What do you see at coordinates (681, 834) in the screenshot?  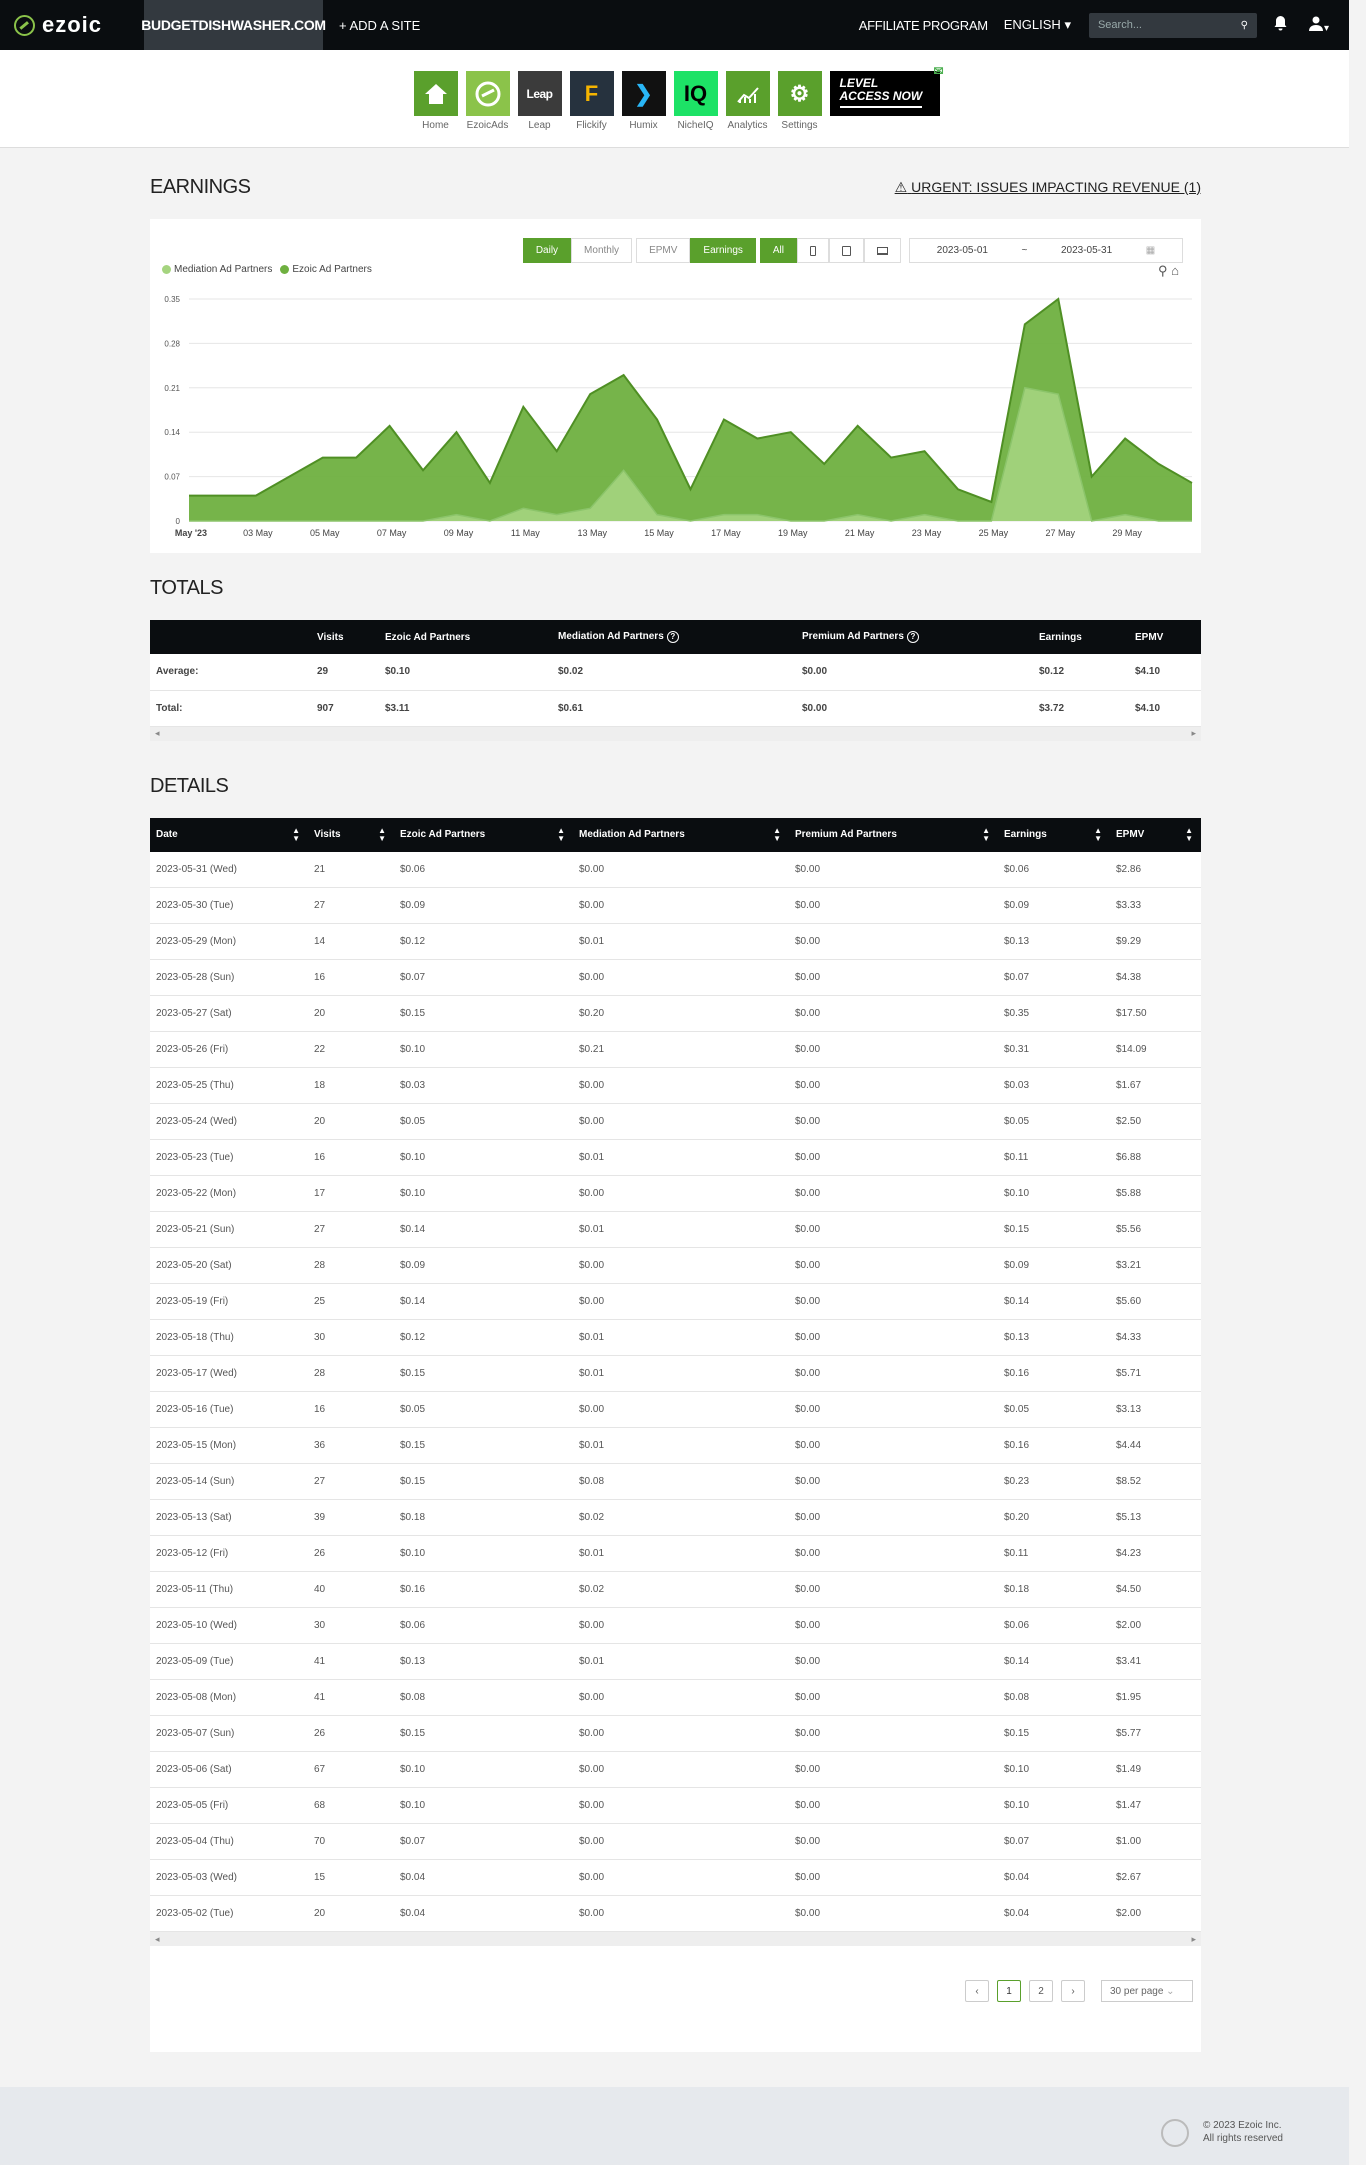 I see `details-header-3: Mediation Ad Partners ▲ ▼` at bounding box center [681, 834].